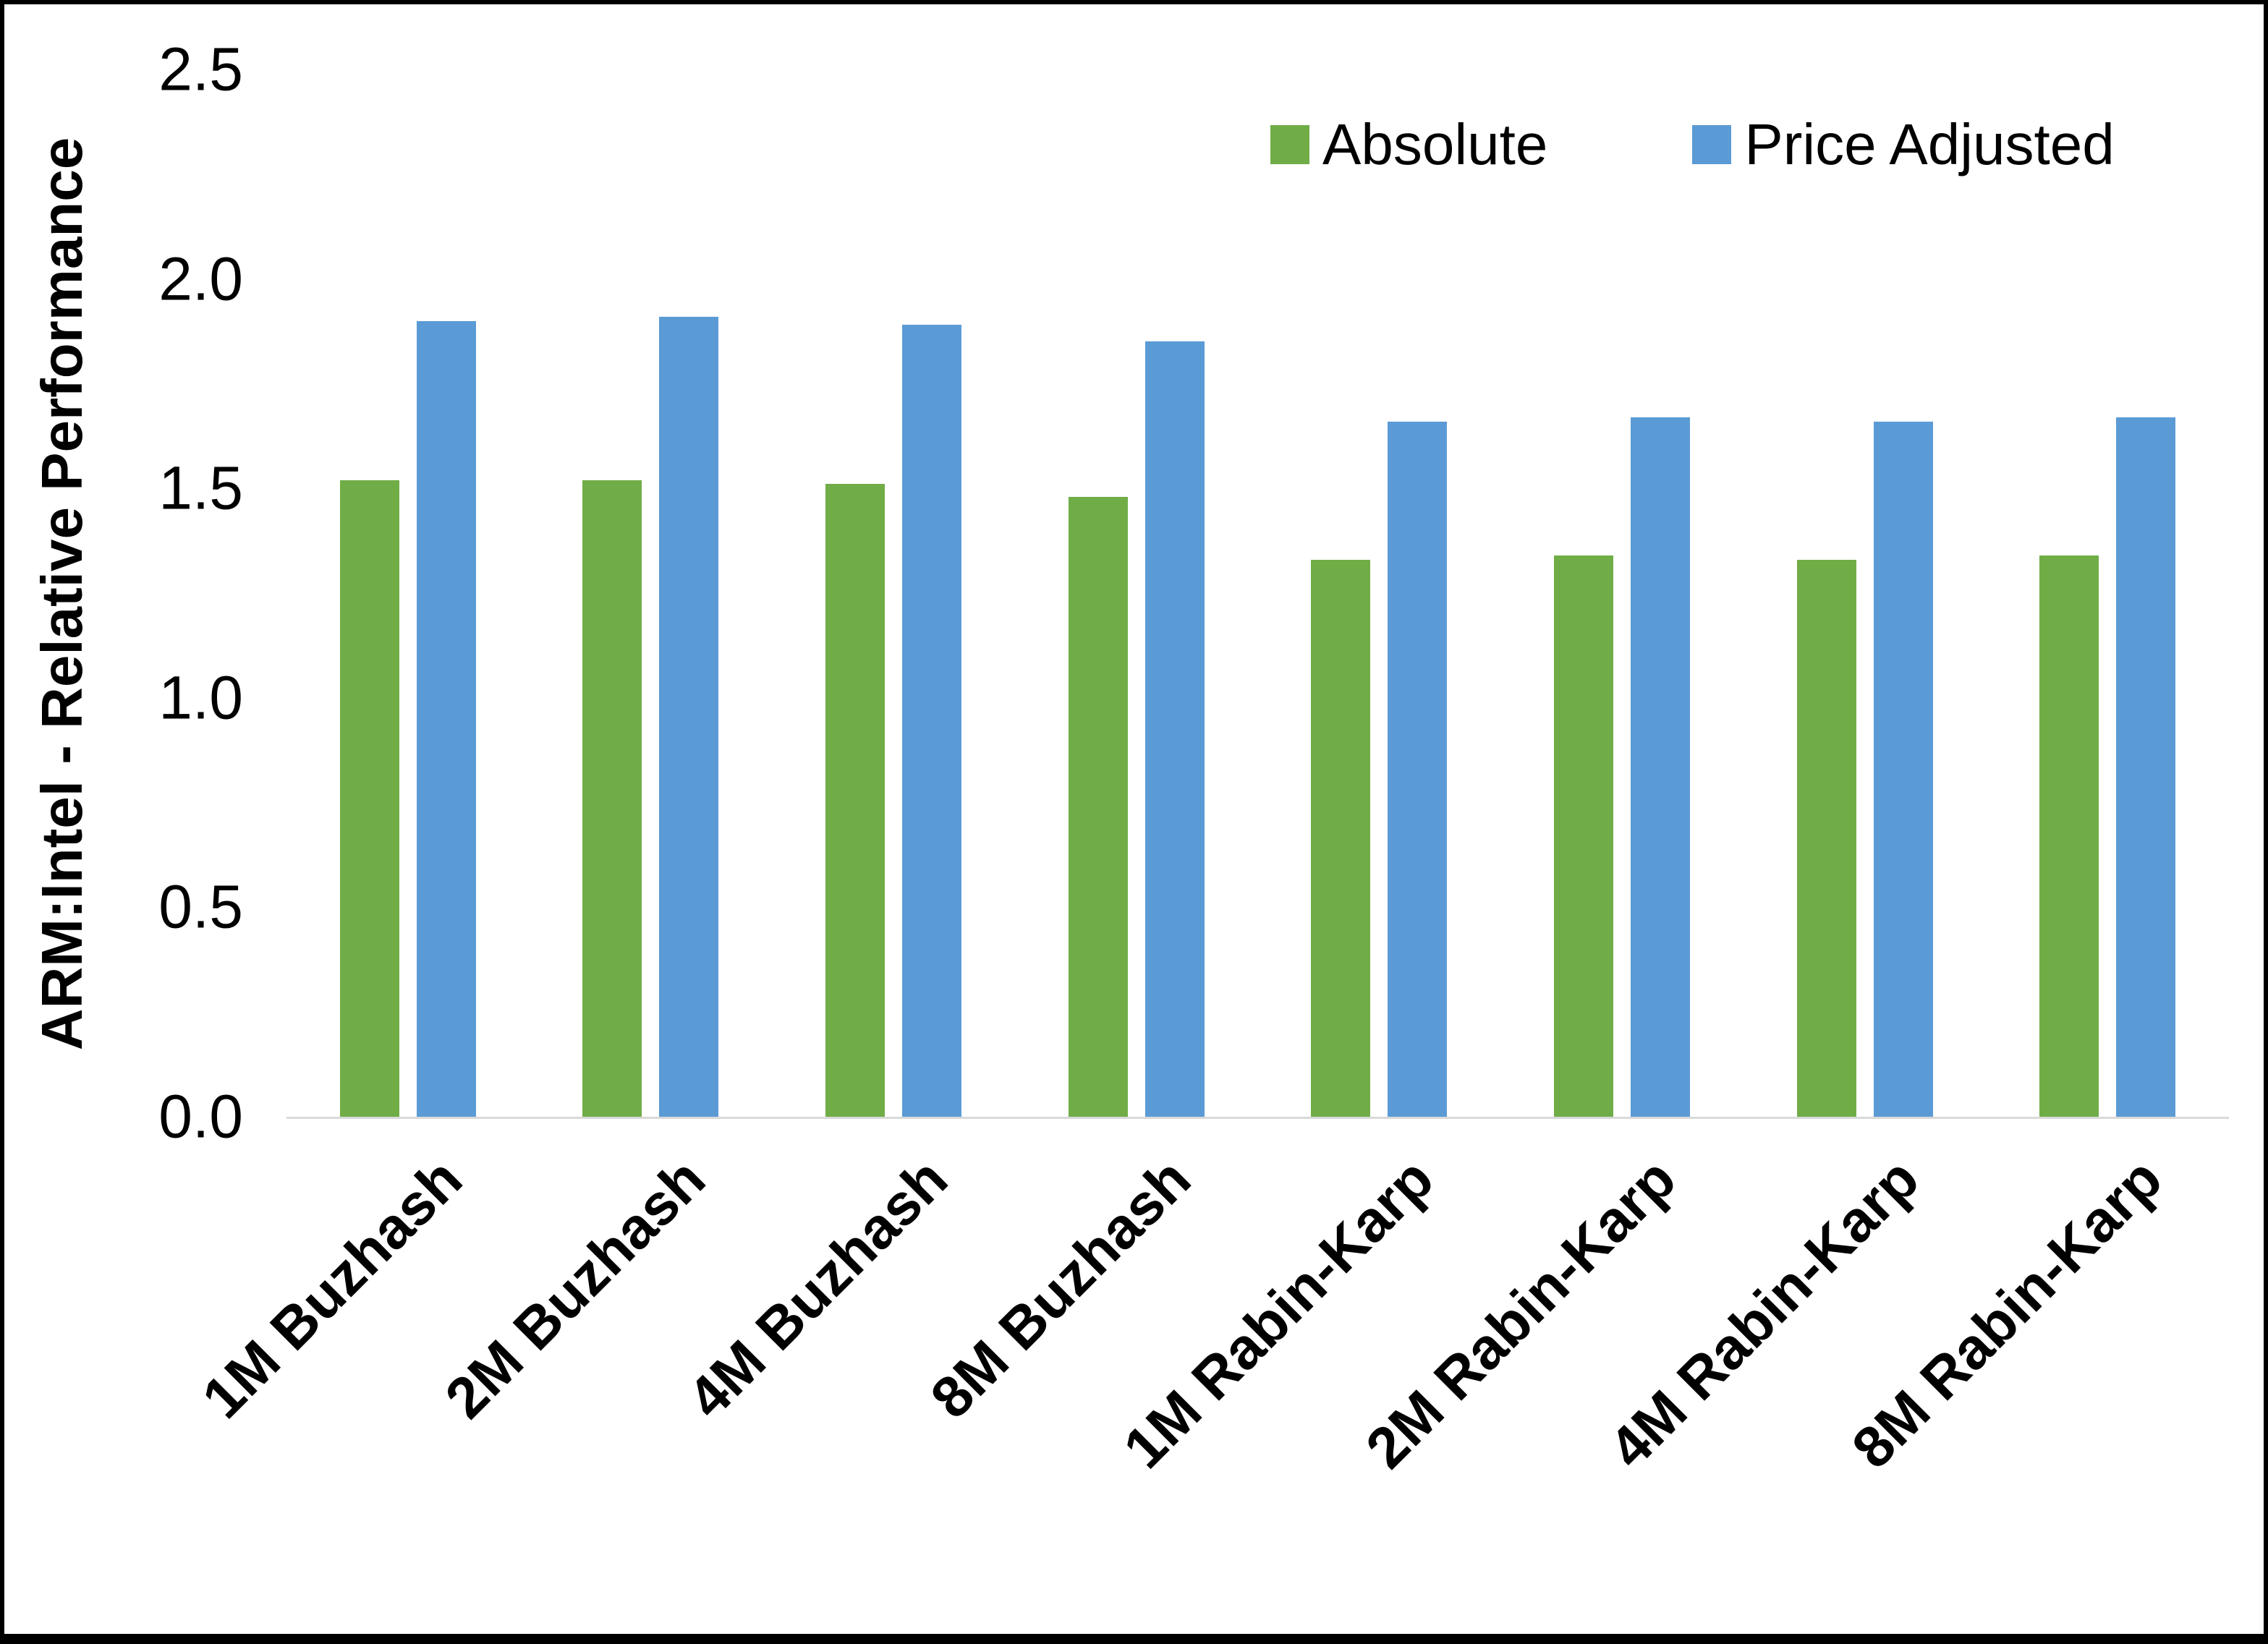  I want to click on x-axis-label: 2M Rabin-Karp, so click(1521, 1313).